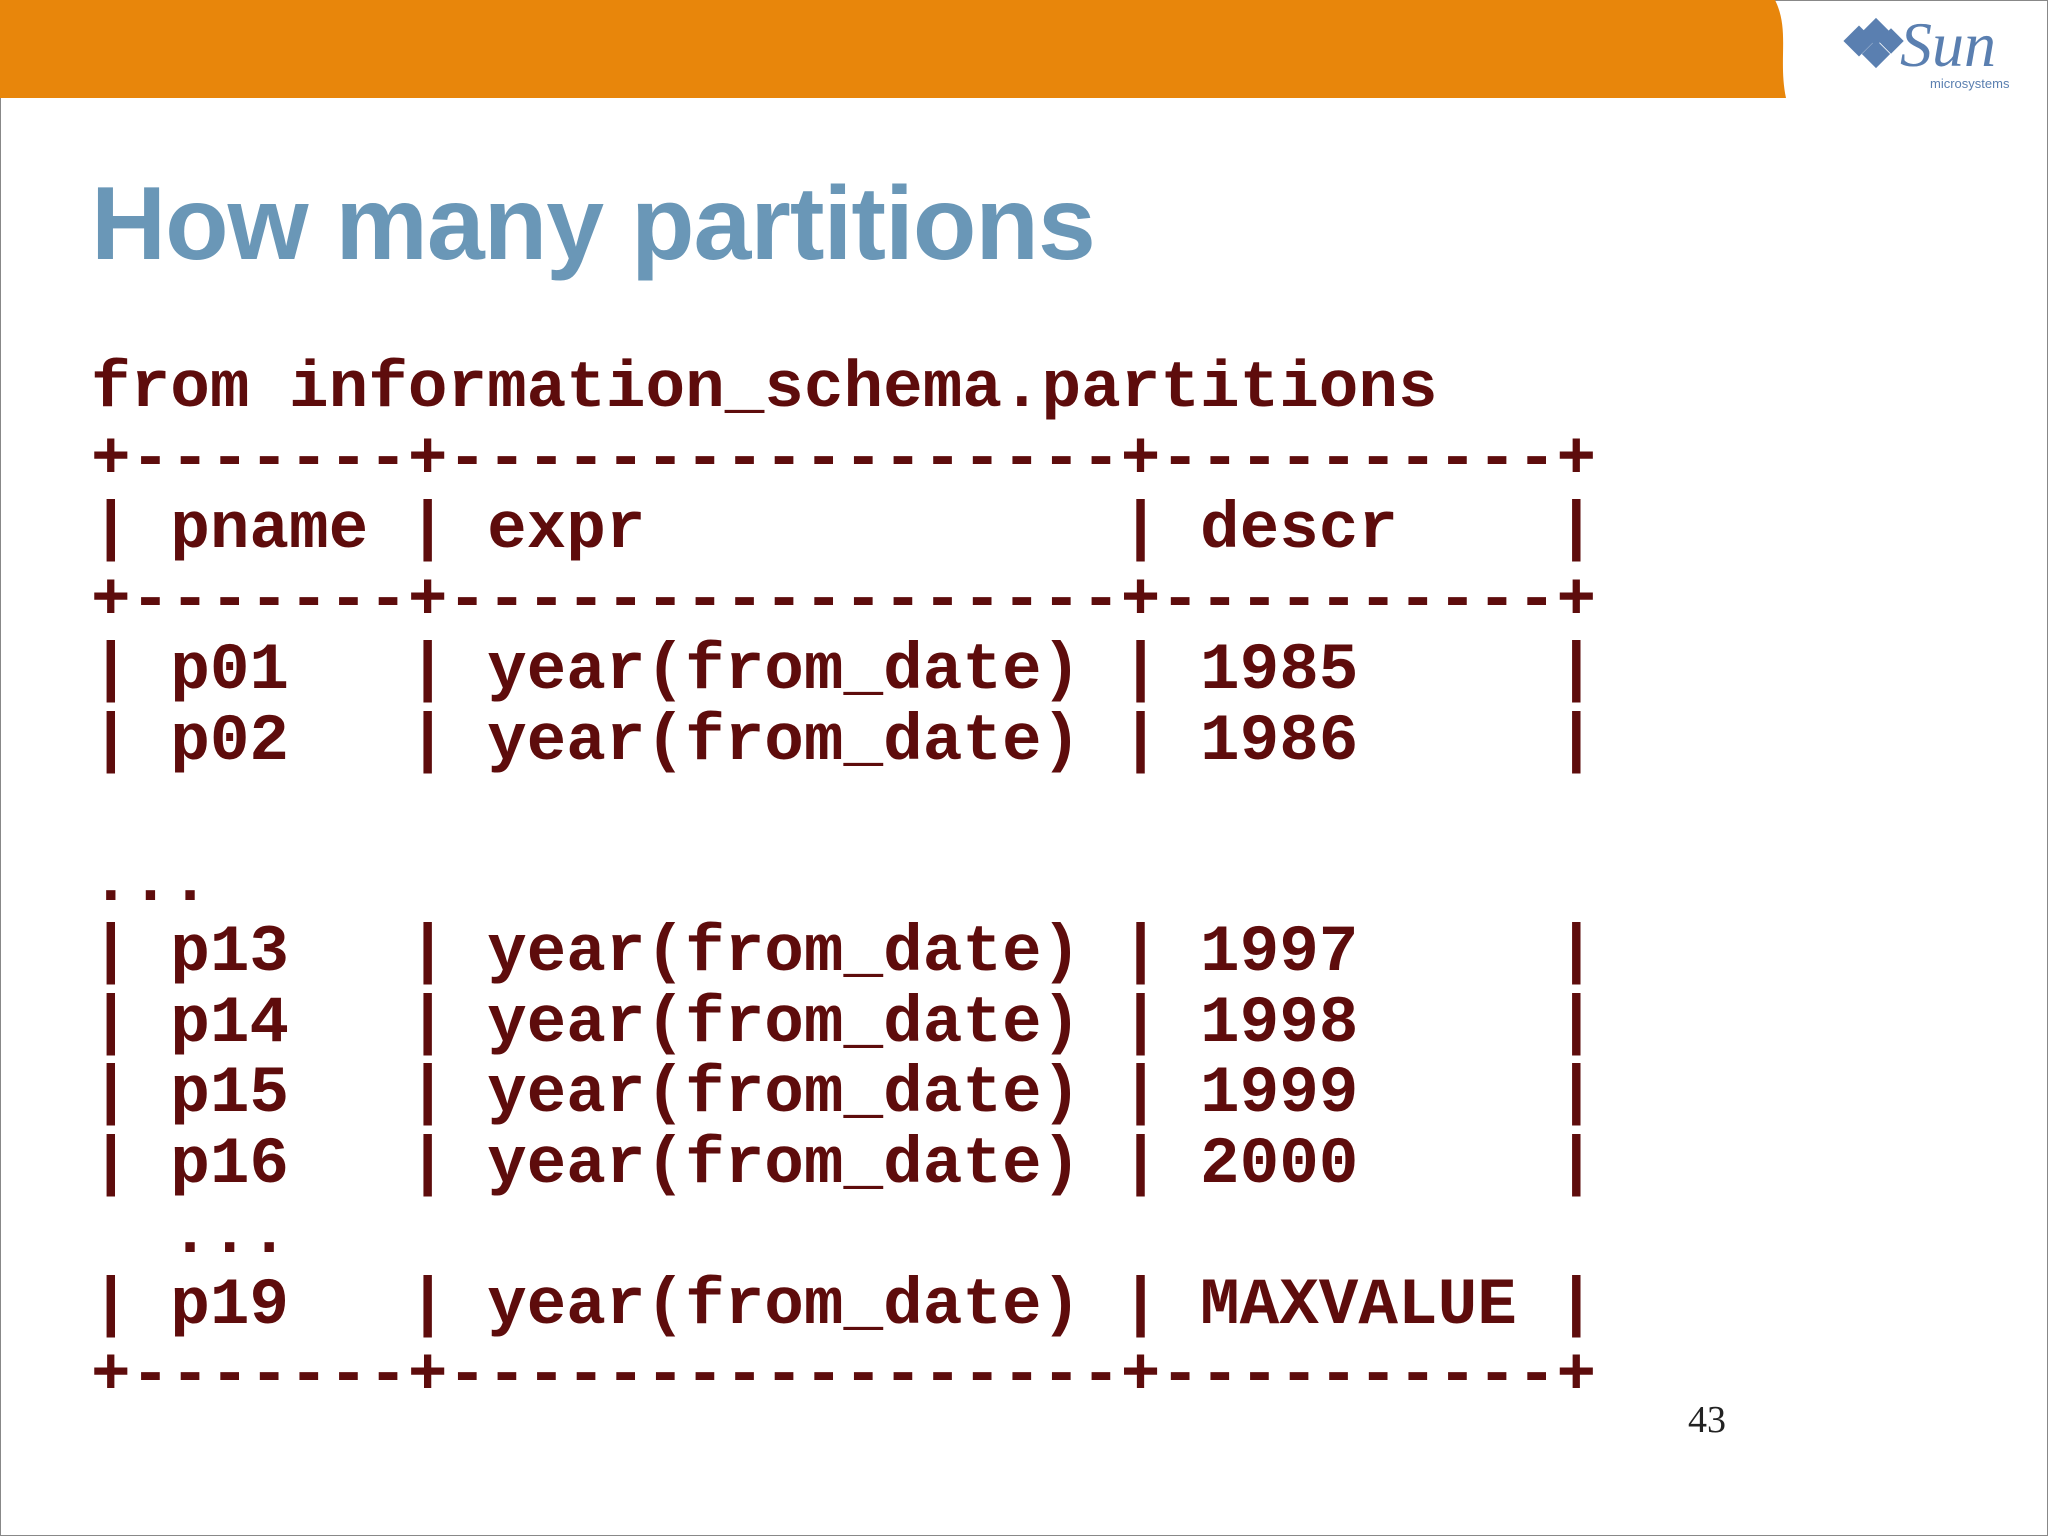 The height and width of the screenshot is (1536, 2048). What do you see at coordinates (1970, 83) in the screenshot?
I see `logo-tagline: microsystems` at bounding box center [1970, 83].